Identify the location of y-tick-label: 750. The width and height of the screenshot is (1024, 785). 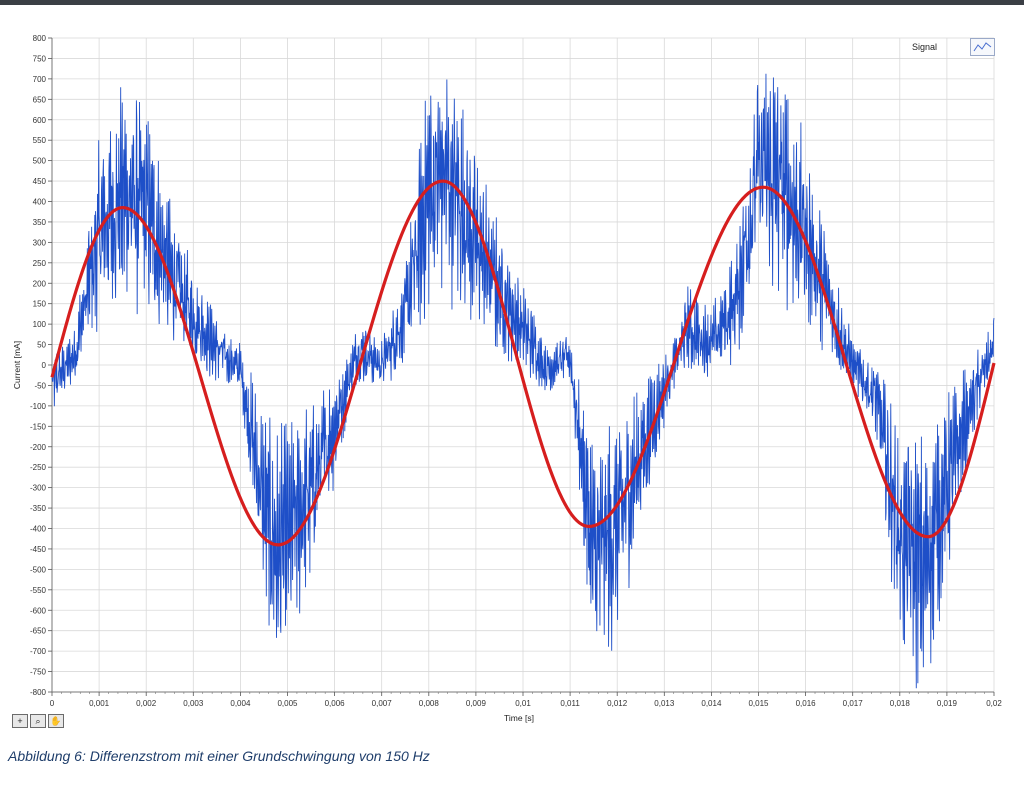
(40, 58).